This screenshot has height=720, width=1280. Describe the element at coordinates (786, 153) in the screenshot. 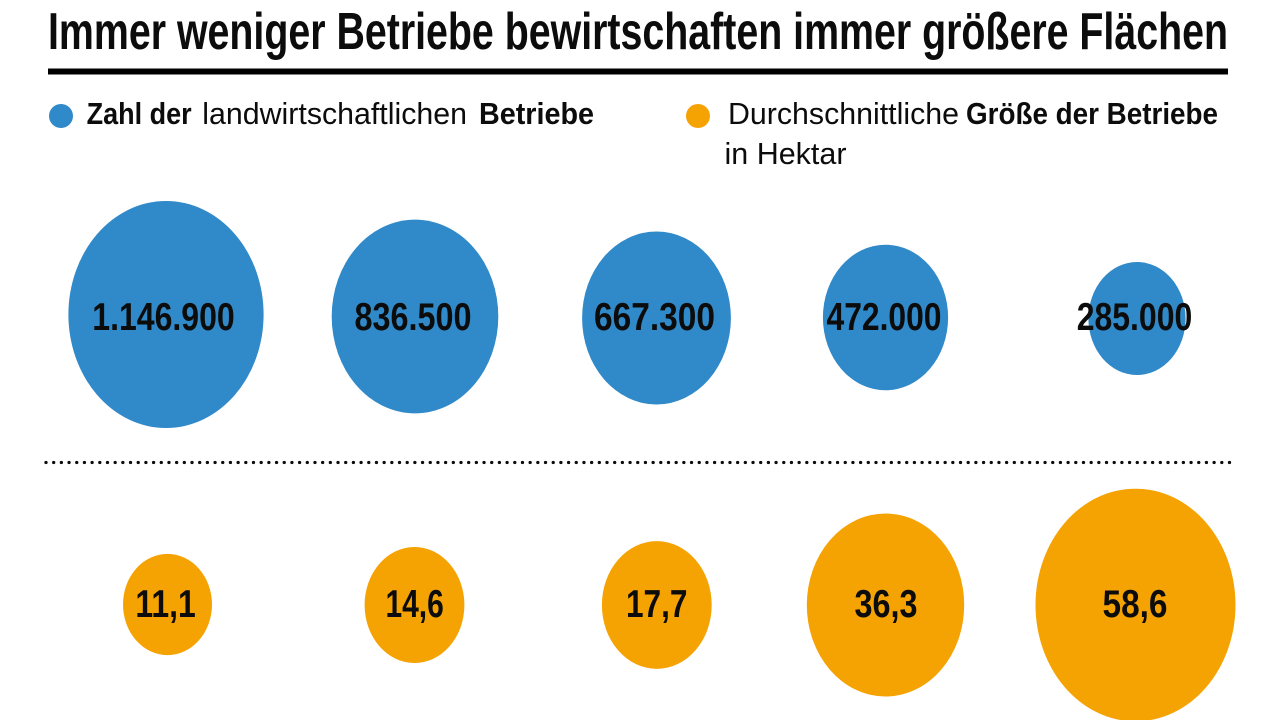

I see `svg-text: in Hektar` at that location.